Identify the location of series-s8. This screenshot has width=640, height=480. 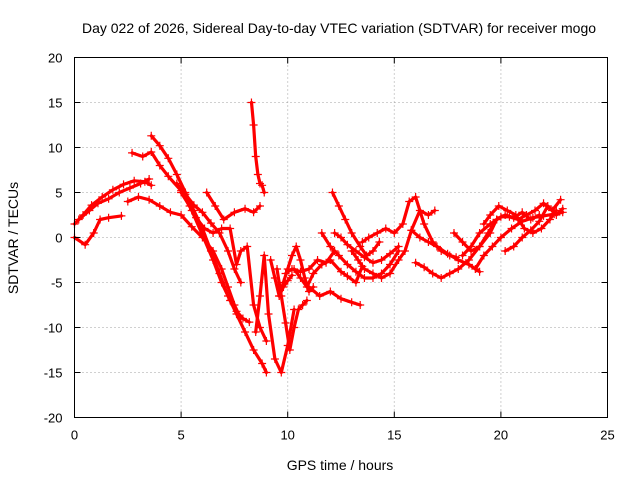
(224, 266).